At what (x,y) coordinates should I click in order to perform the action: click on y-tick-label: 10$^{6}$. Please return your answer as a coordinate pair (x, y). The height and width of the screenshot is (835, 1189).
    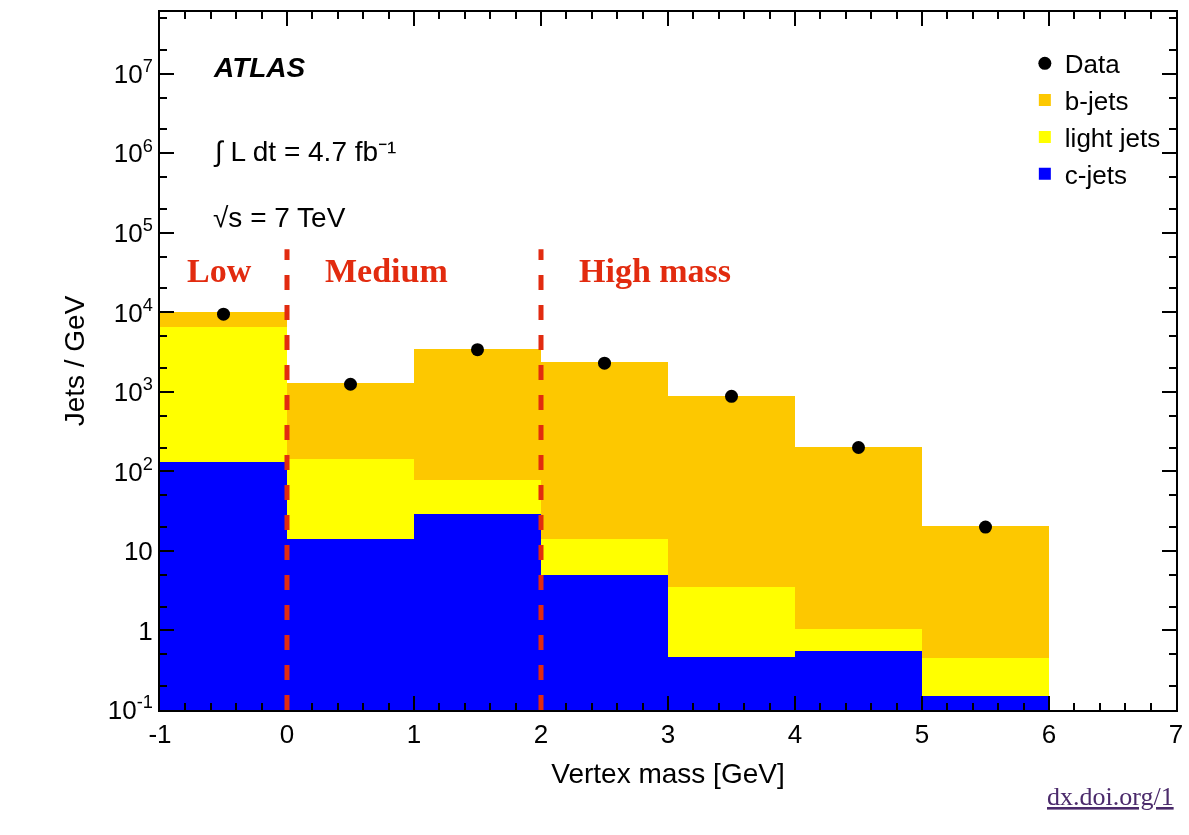
    Looking at the image, I should click on (133, 152).